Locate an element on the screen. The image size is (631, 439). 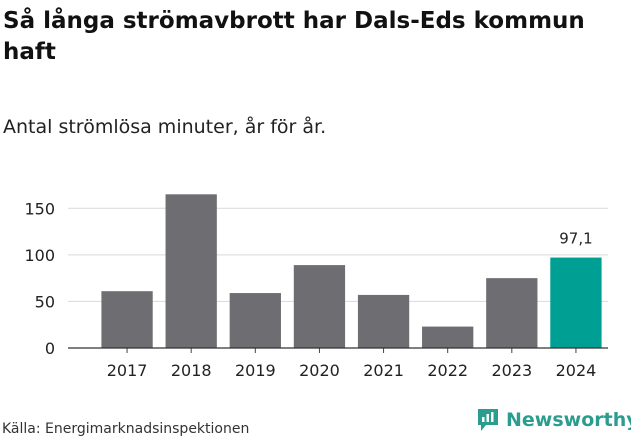
x-tick-label: 2017 is located at coordinates (127, 370).